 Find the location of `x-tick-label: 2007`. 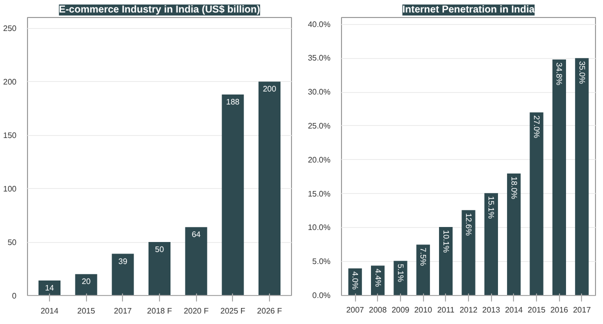

x-tick-label: 2007 is located at coordinates (355, 310).